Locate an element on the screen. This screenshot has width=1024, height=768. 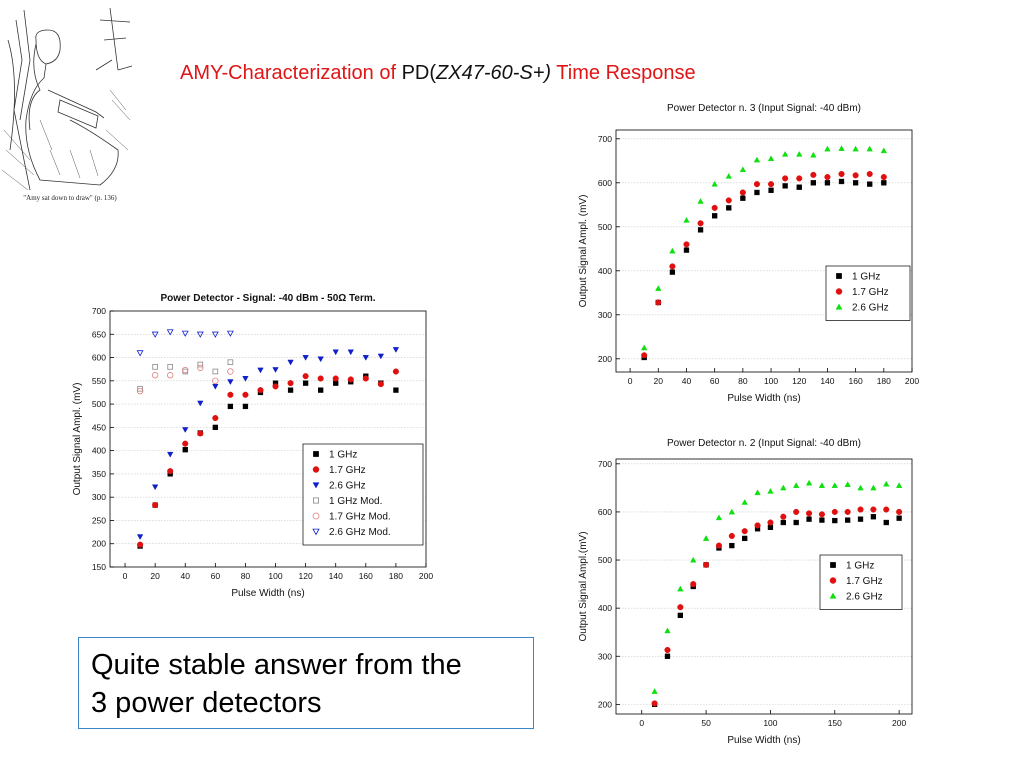
x-tick-label: 140 is located at coordinates (336, 576).